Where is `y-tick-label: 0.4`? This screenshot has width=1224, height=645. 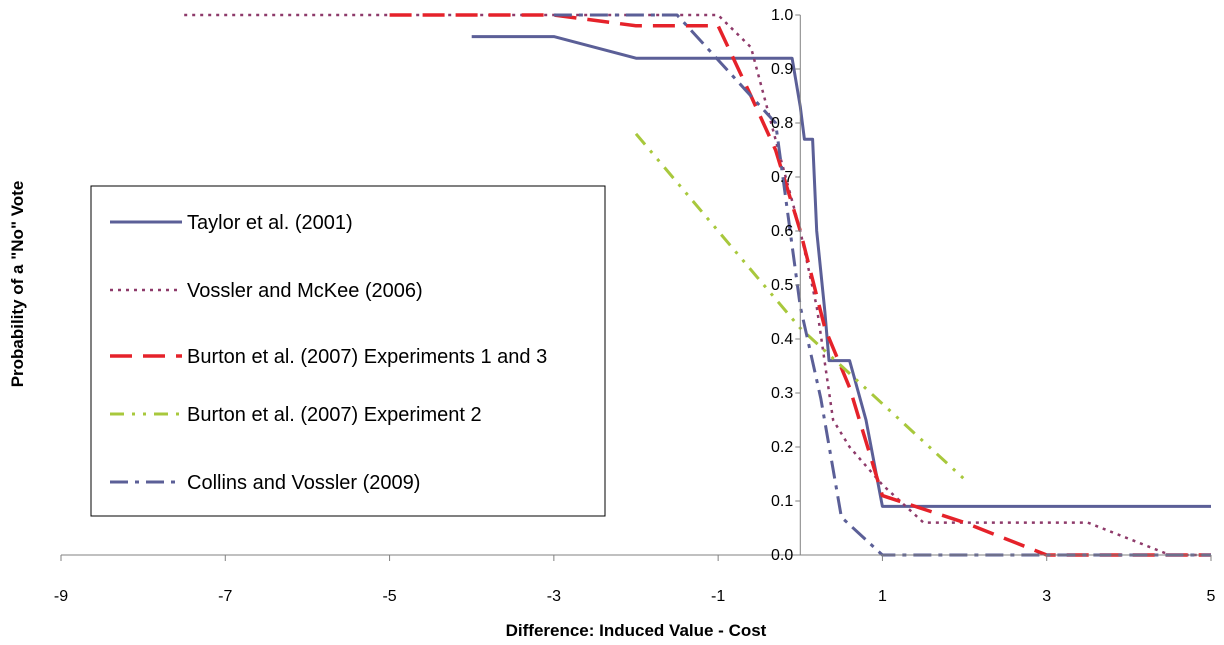 y-tick-label: 0.4 is located at coordinates (782, 339).